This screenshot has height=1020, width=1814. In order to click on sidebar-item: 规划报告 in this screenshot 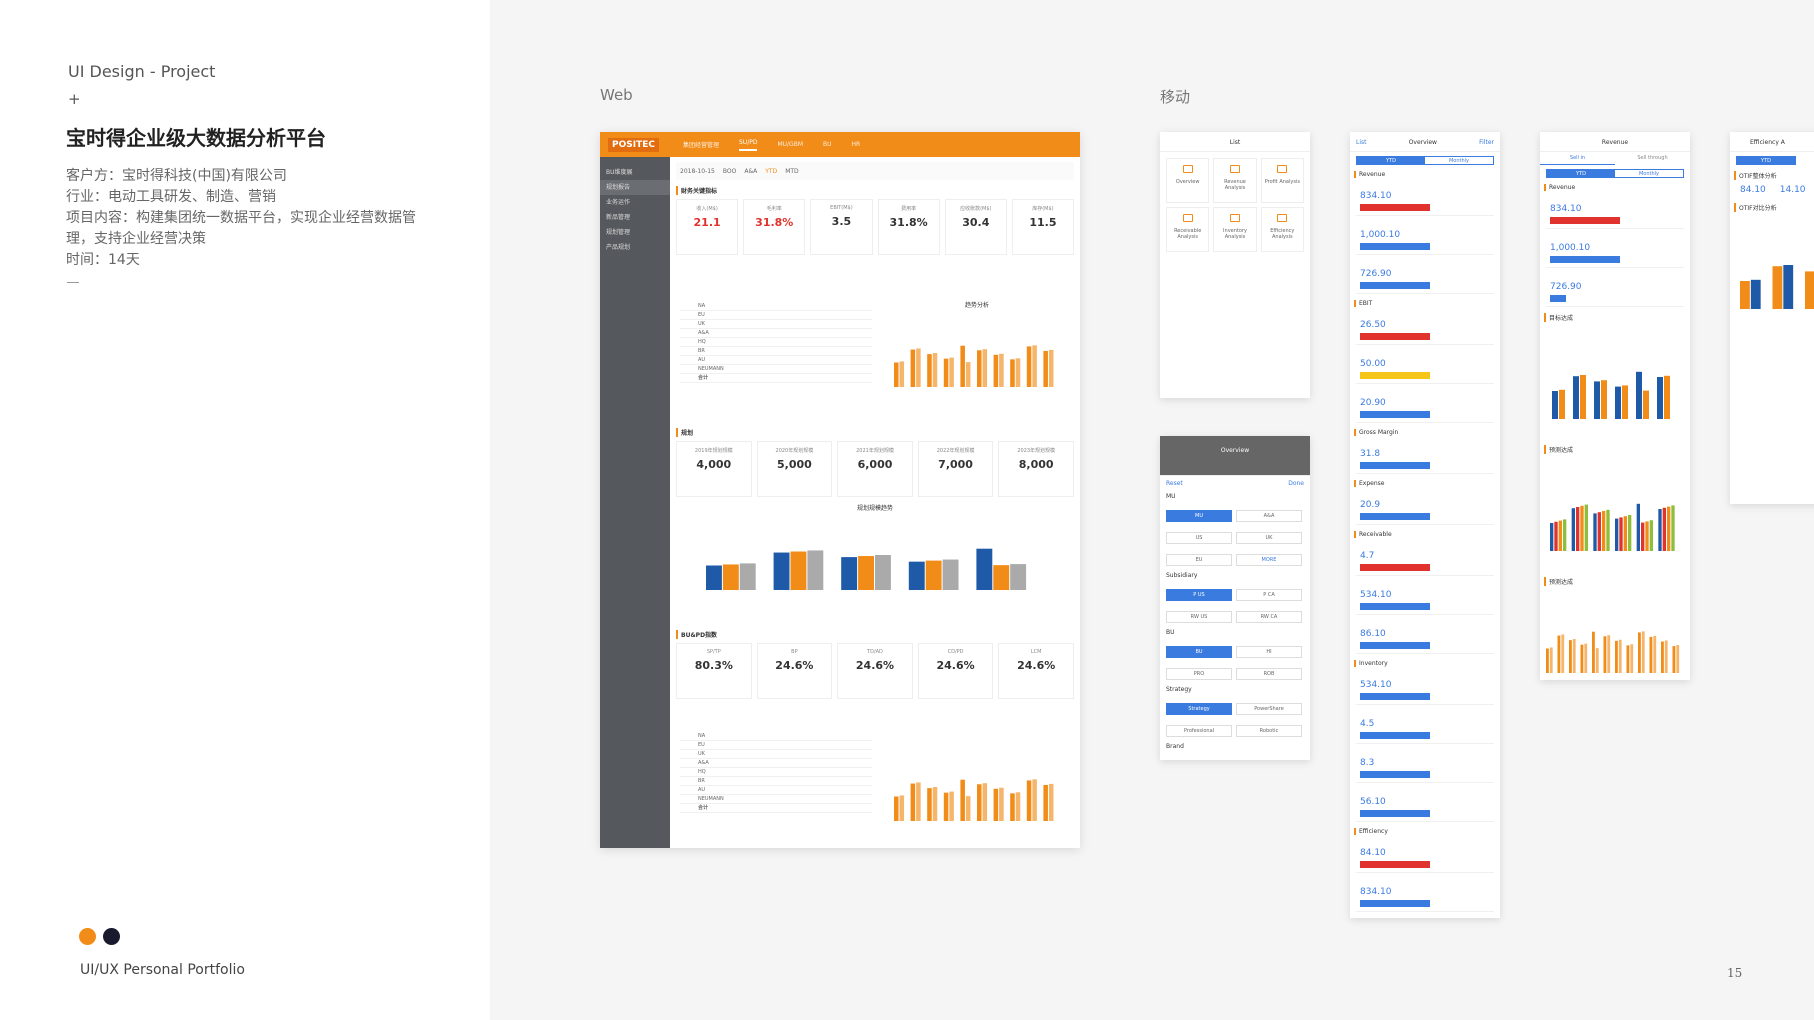, I will do `click(635, 187)`.